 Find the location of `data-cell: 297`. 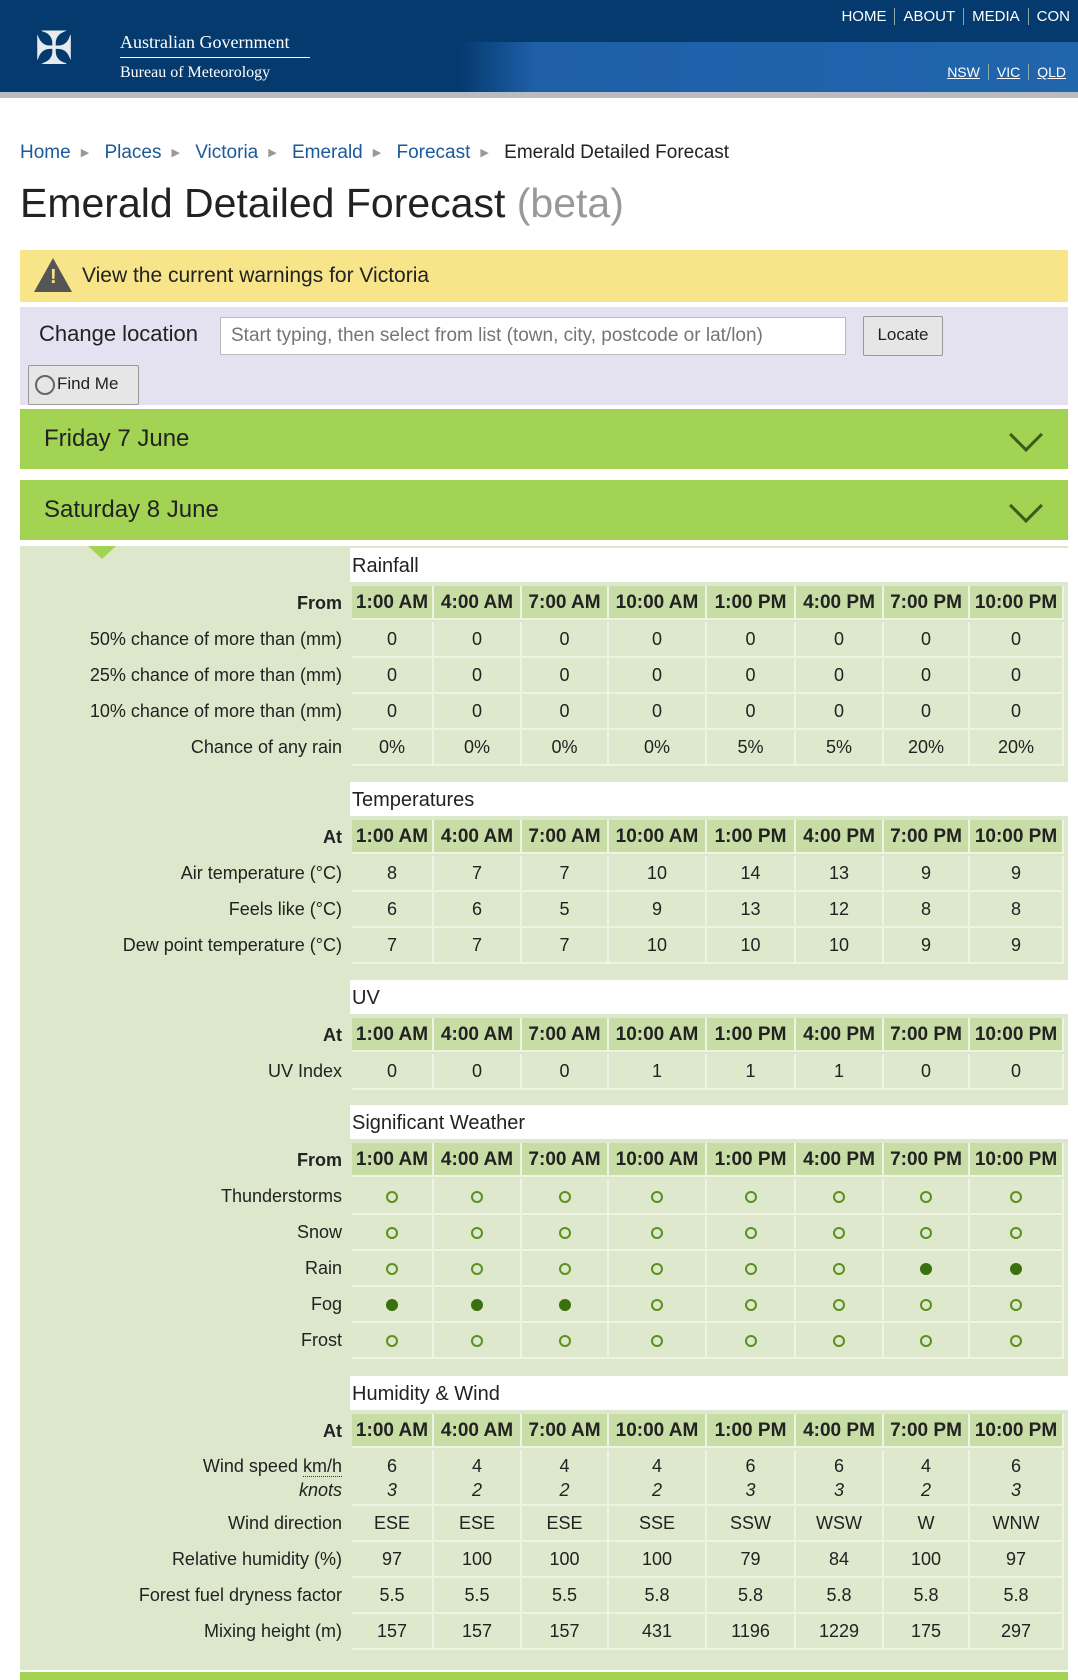

data-cell: 297 is located at coordinates (1017, 1632).